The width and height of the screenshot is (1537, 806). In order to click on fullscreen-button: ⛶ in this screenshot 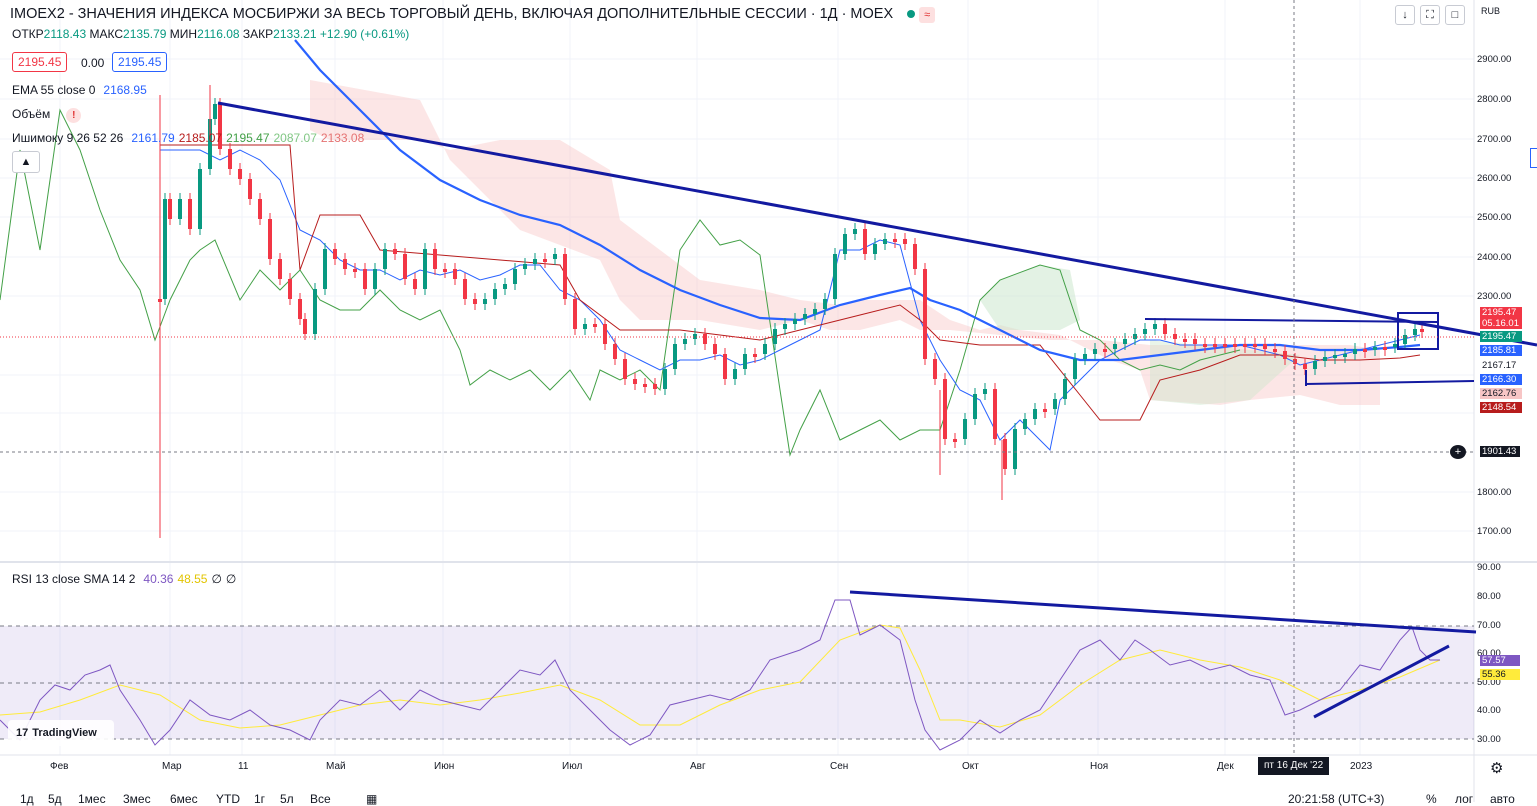, I will do `click(1430, 15)`.